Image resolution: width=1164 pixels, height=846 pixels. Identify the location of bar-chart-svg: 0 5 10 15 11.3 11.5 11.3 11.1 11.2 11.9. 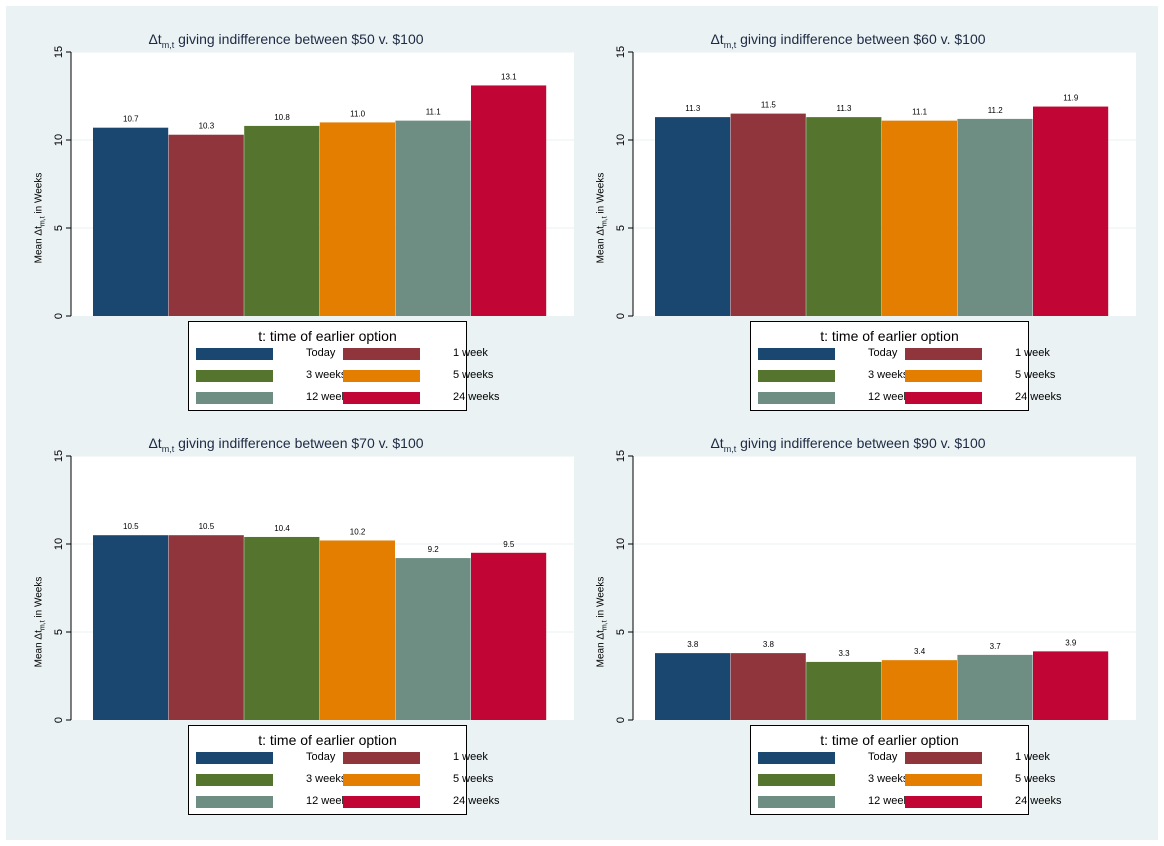
(875, 182).